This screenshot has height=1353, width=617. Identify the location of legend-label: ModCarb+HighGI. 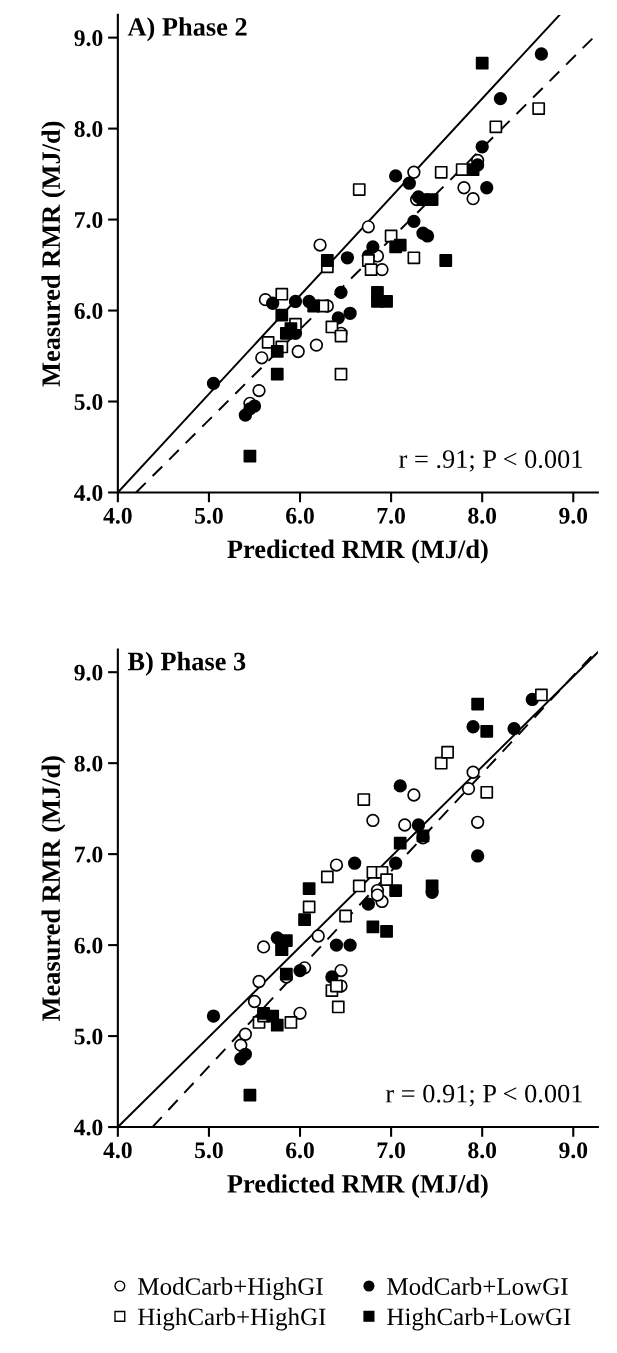
(230, 1289).